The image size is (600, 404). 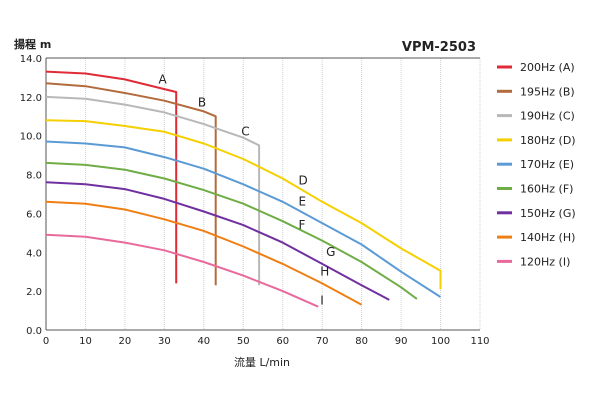 I want to click on x-tick-label: 80, so click(x=361, y=341).